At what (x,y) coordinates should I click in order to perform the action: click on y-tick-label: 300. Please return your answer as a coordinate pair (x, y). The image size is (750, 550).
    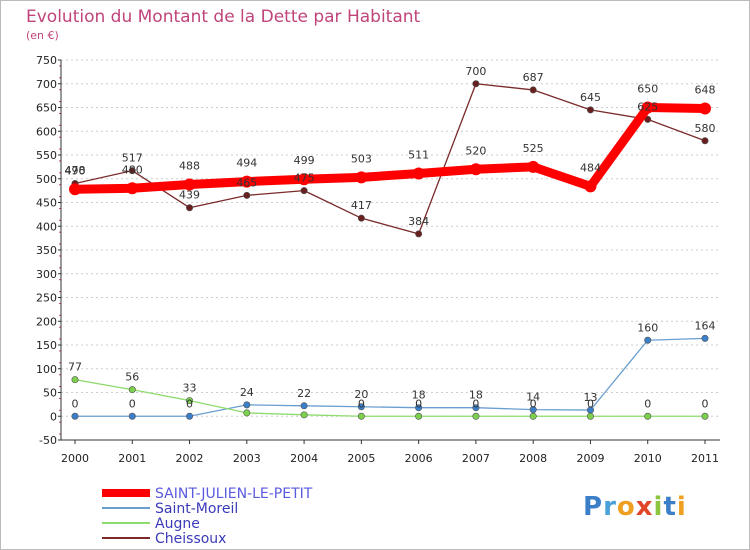
    Looking at the image, I should click on (46, 274).